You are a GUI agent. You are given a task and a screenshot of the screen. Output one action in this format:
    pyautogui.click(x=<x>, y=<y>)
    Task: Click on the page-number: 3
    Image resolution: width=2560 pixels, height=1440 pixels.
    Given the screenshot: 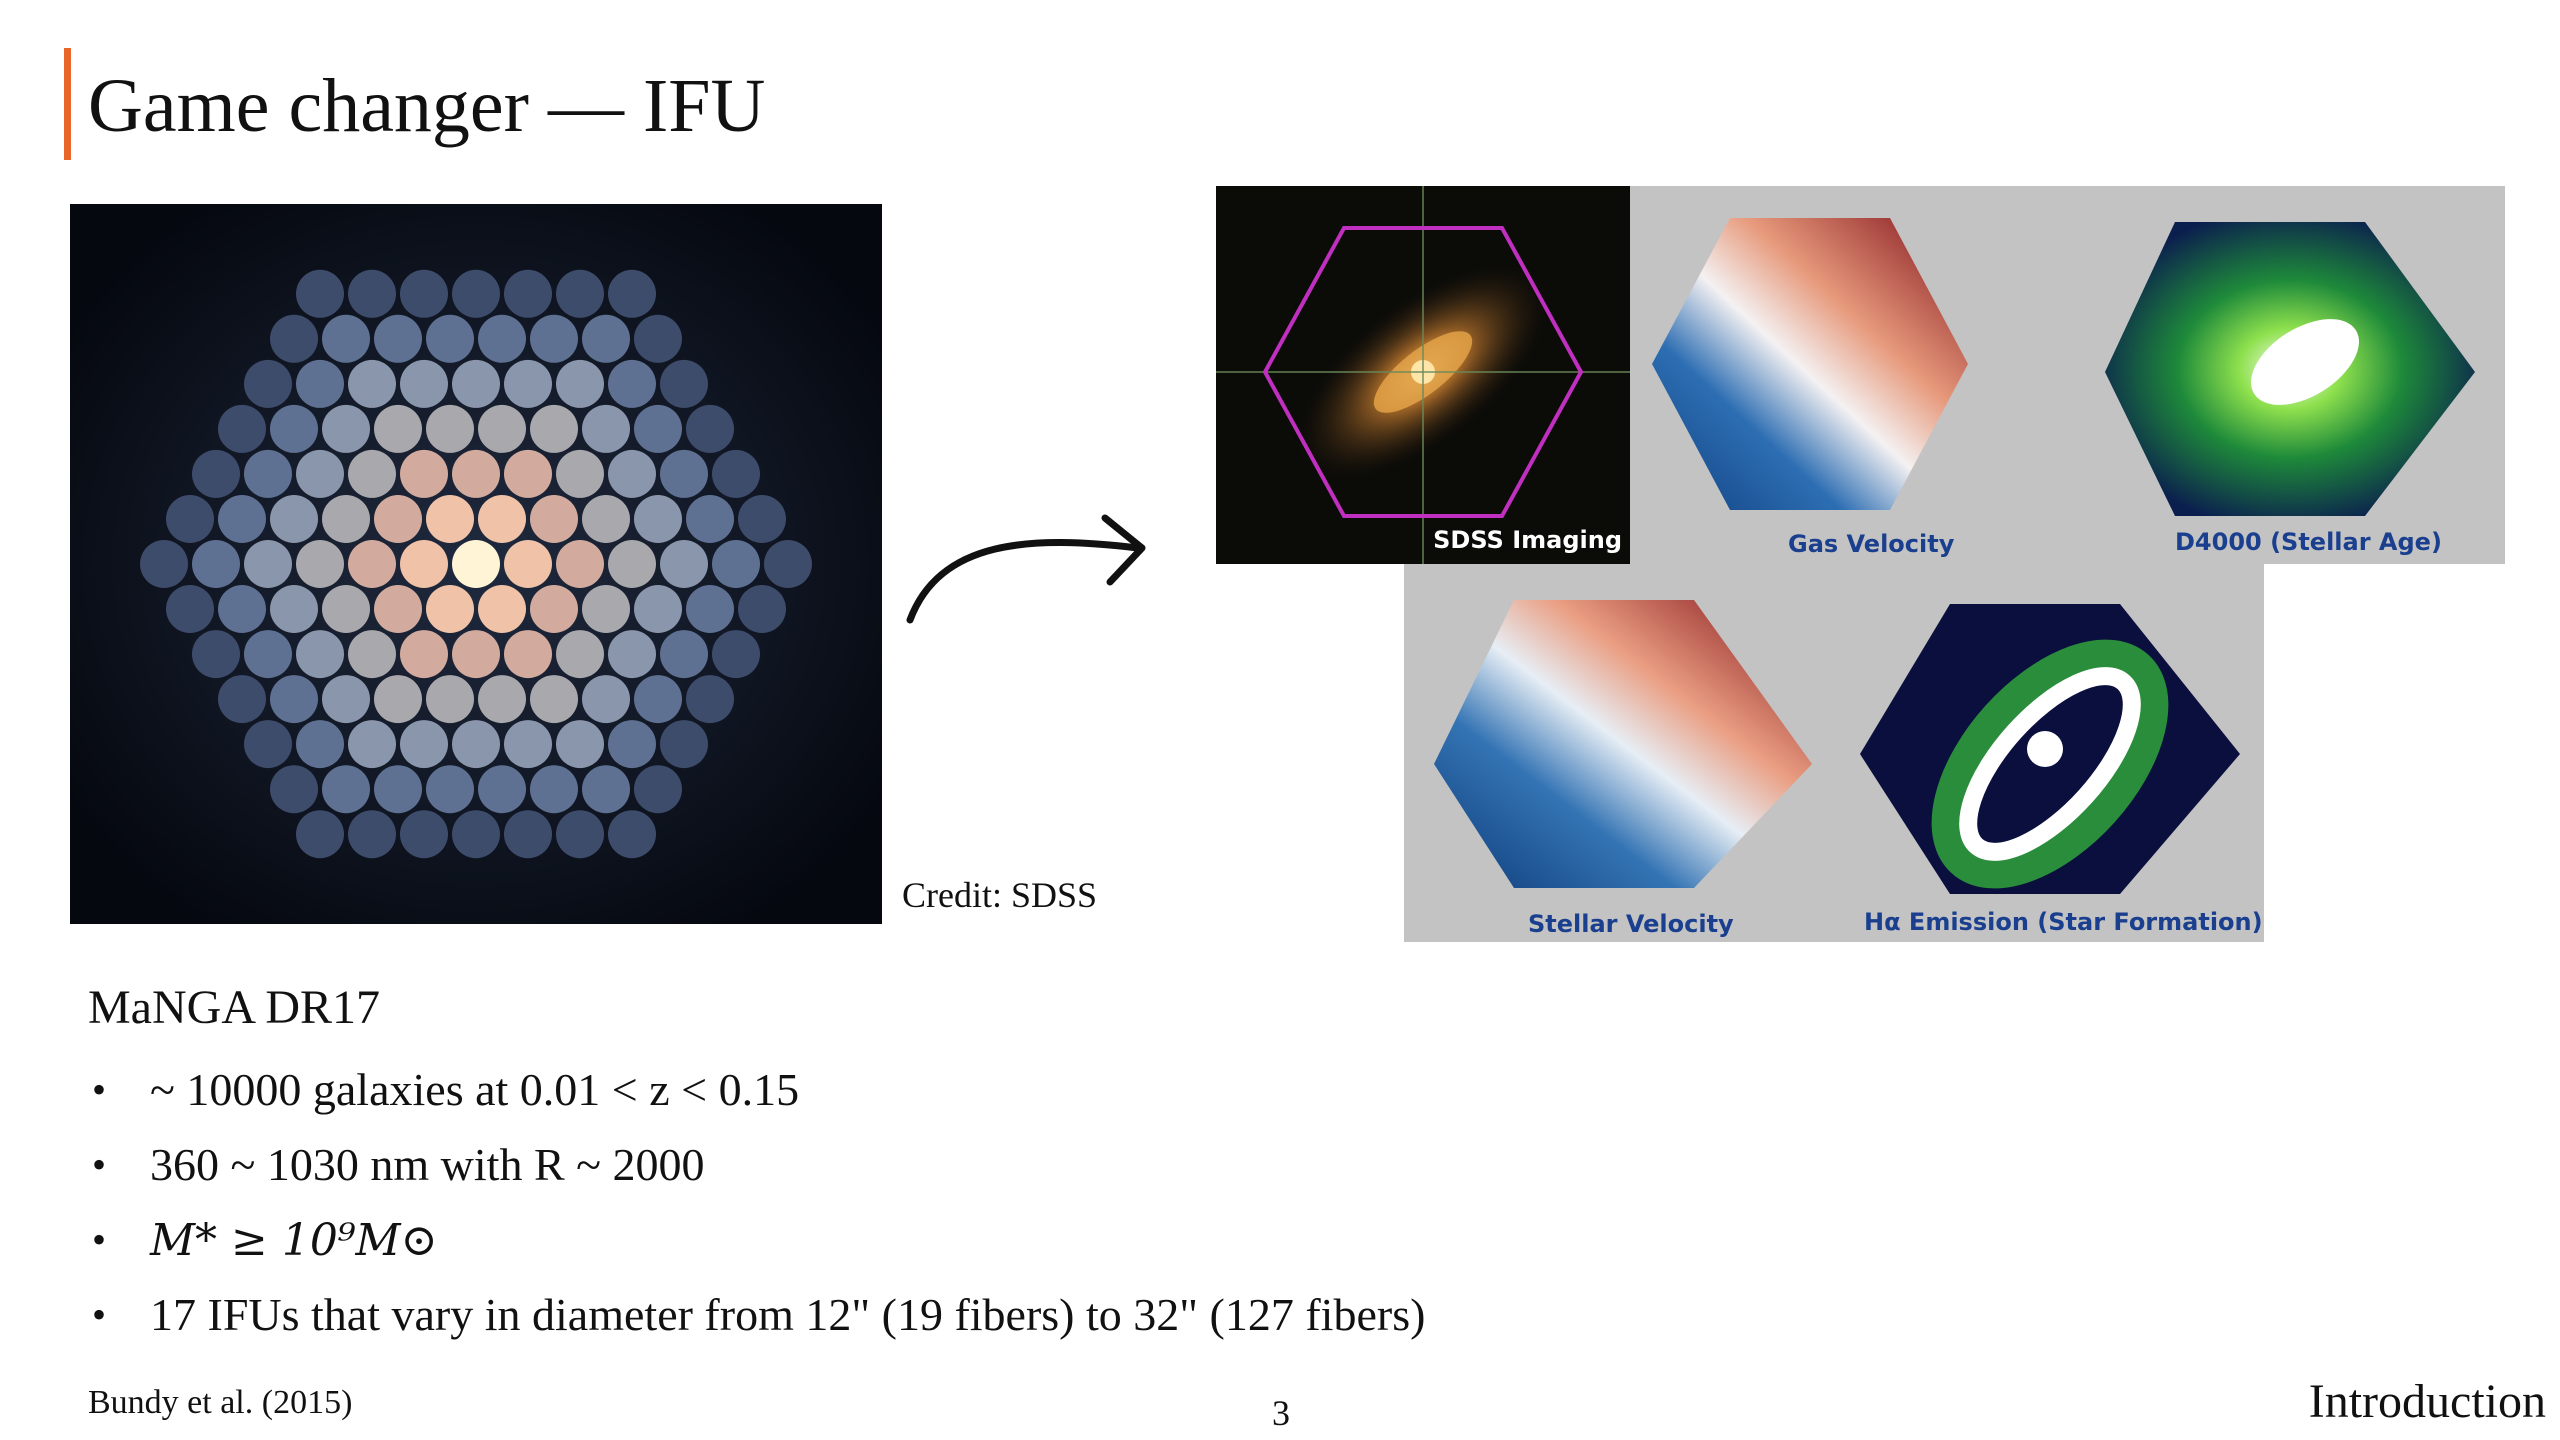 What is the action you would take?
    pyautogui.click(x=1281, y=1413)
    